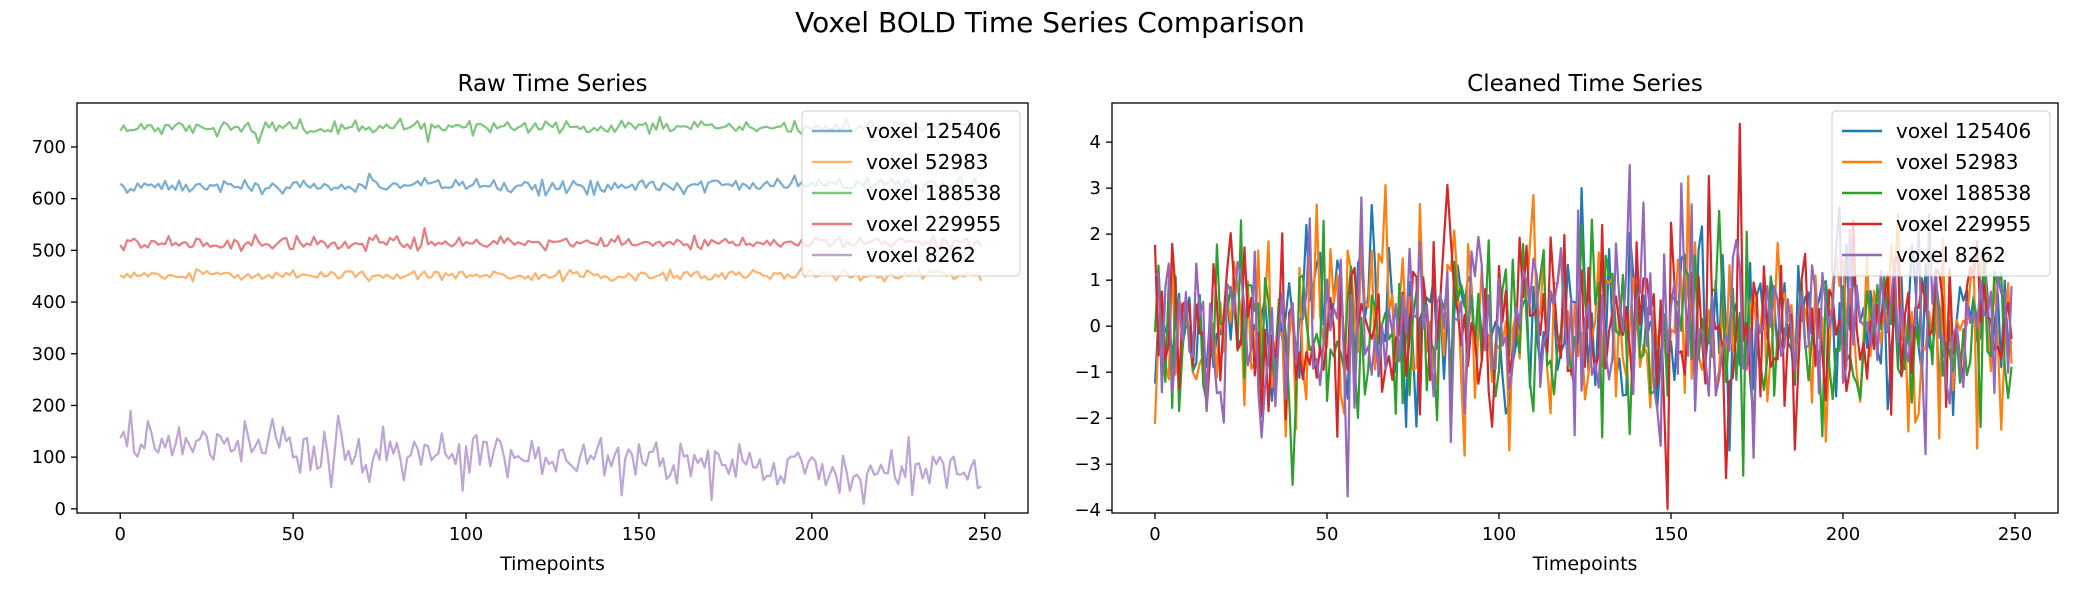  I want to click on y-tick-label: 500, so click(49, 250).